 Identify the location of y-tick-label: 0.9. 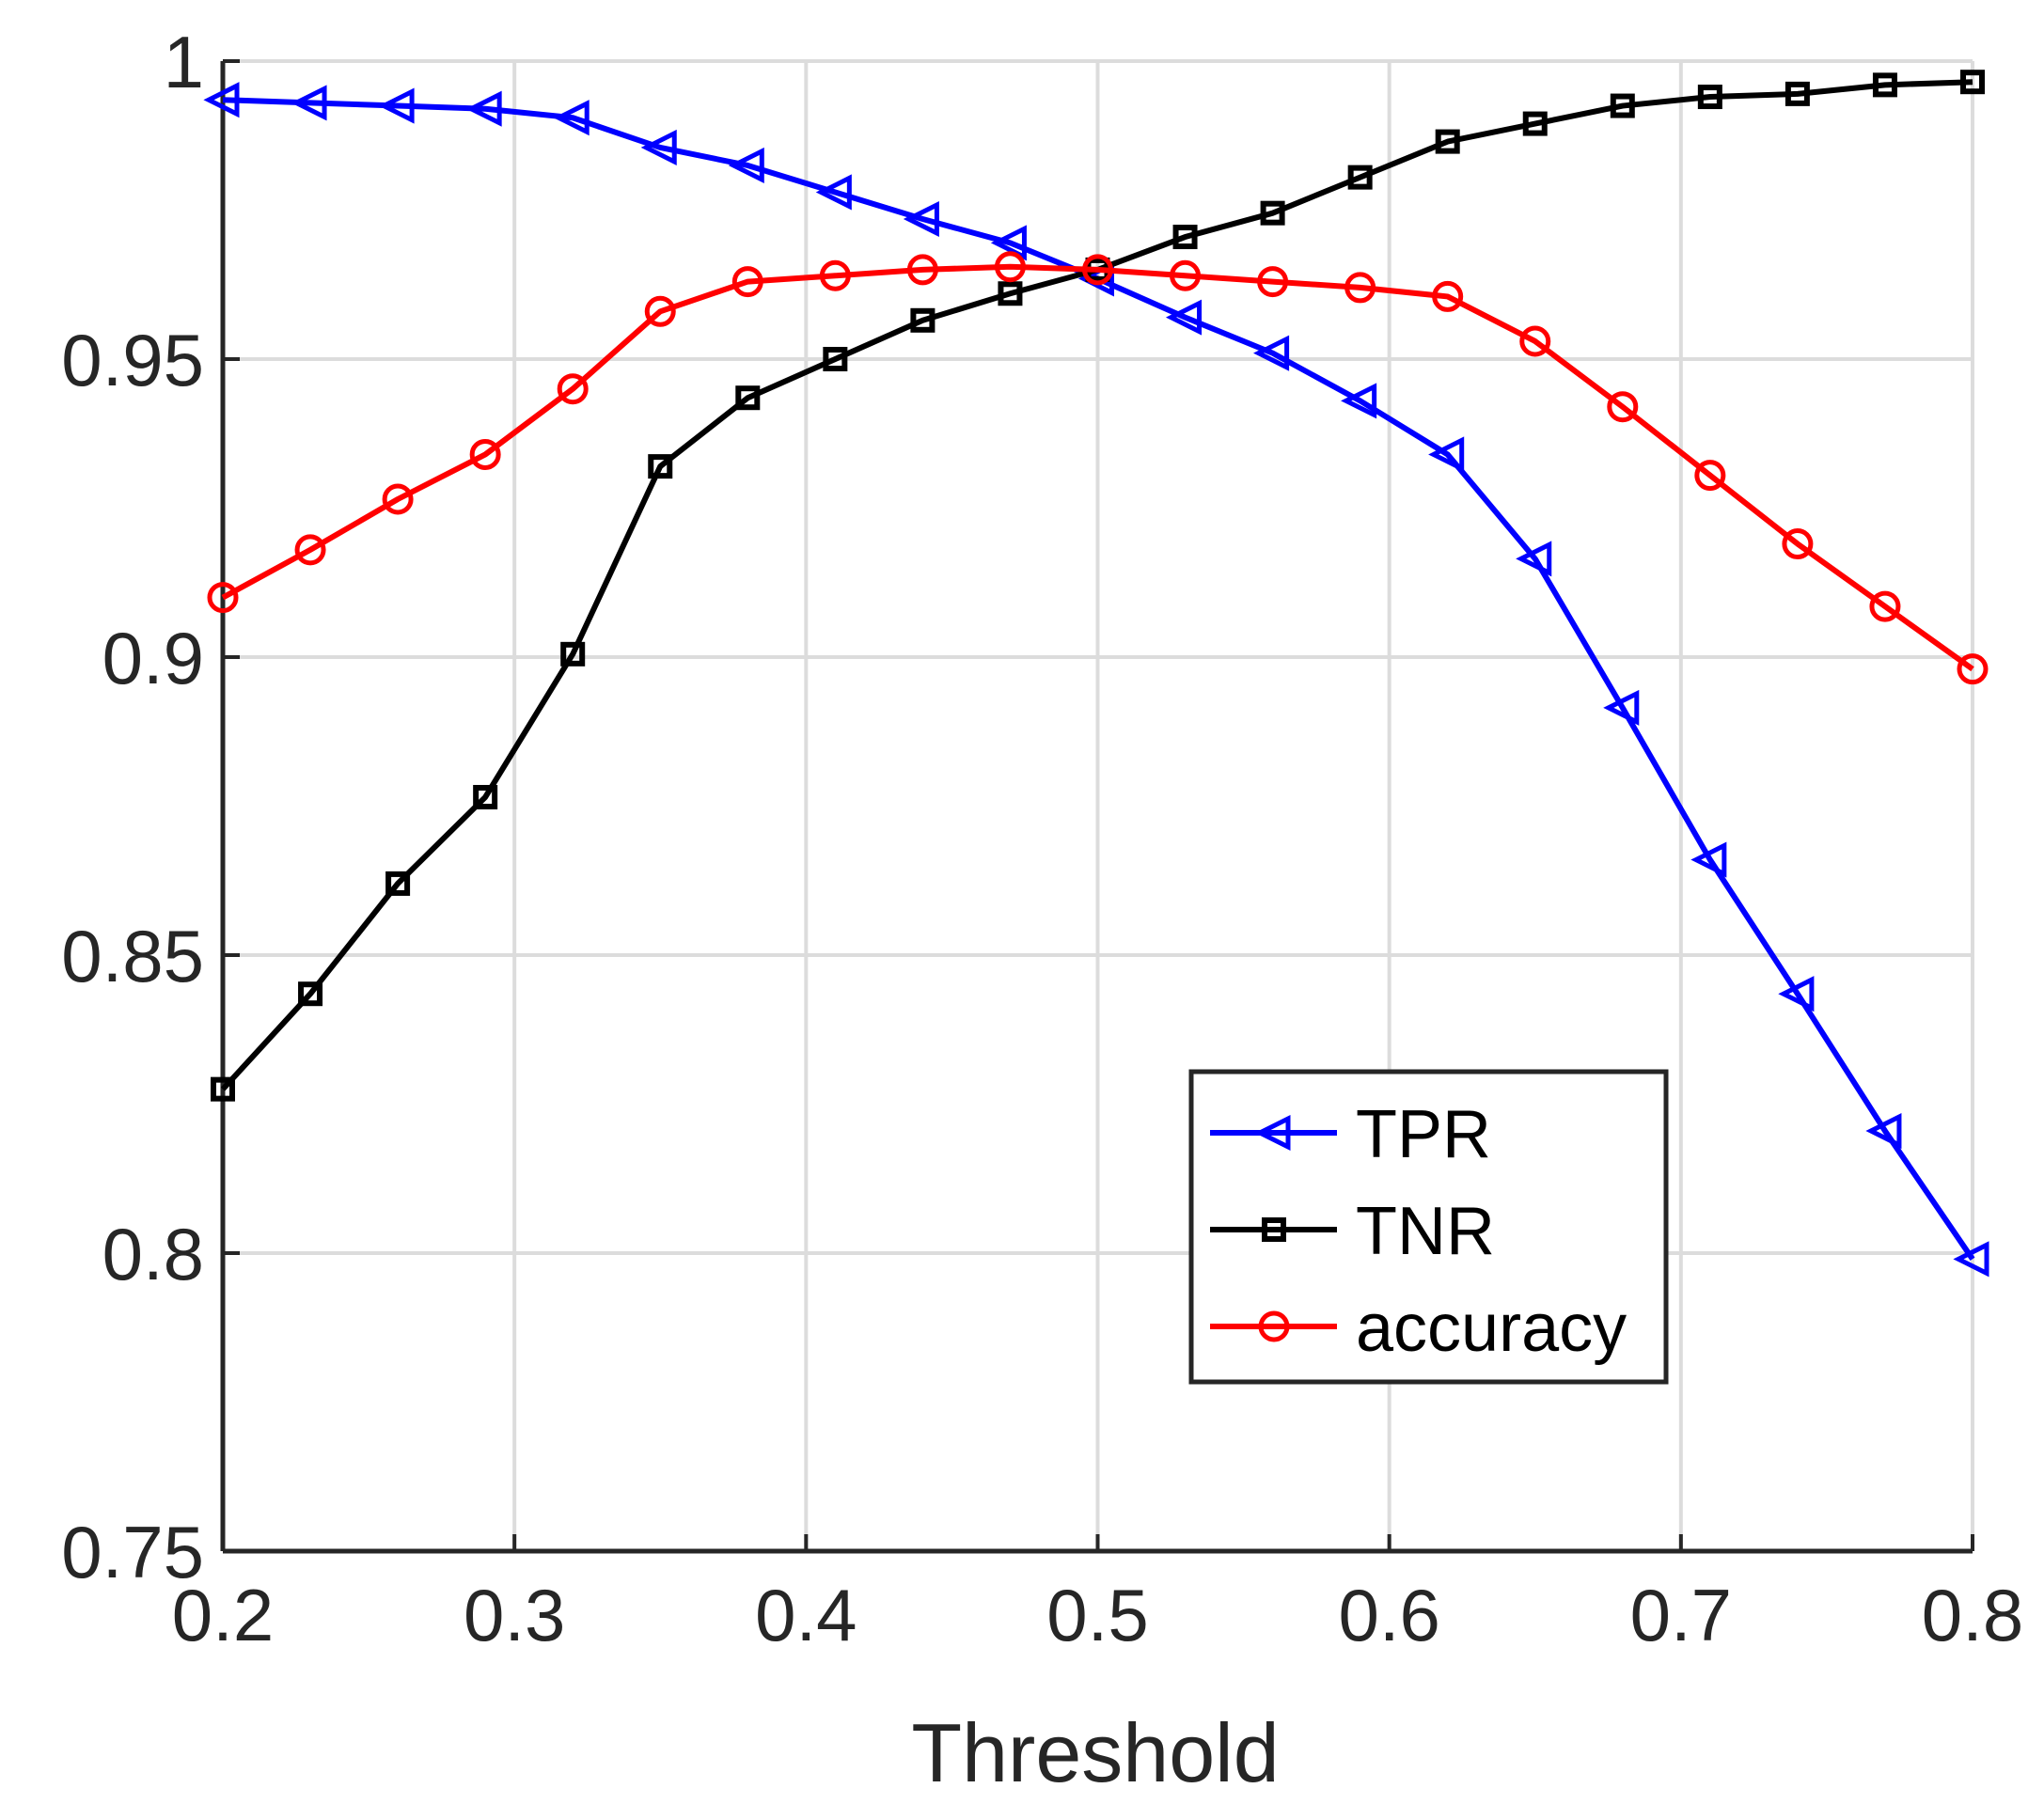
(153, 658).